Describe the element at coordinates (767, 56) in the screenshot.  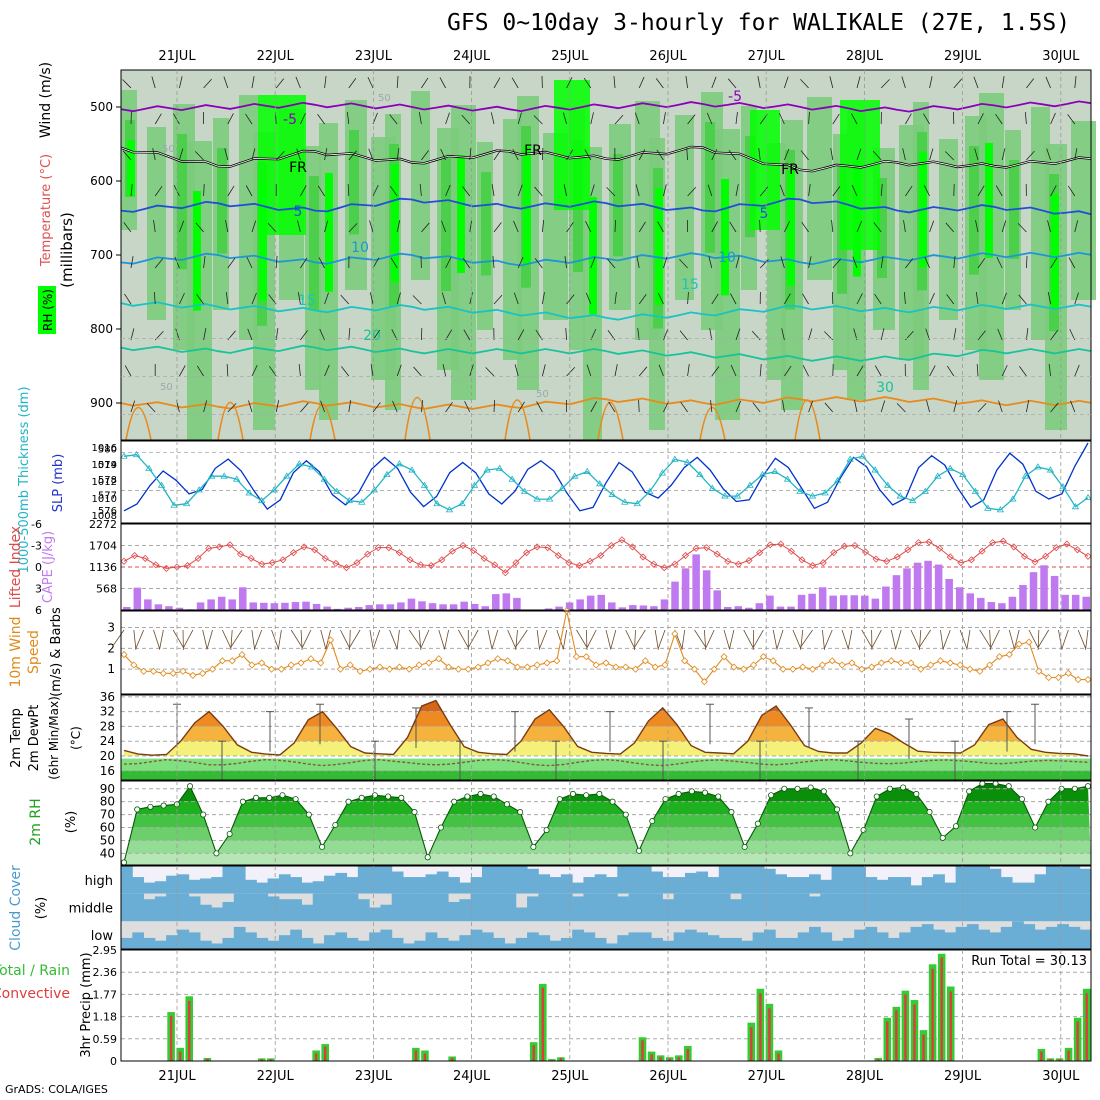
I see `date-label-top: 27JUL` at that location.